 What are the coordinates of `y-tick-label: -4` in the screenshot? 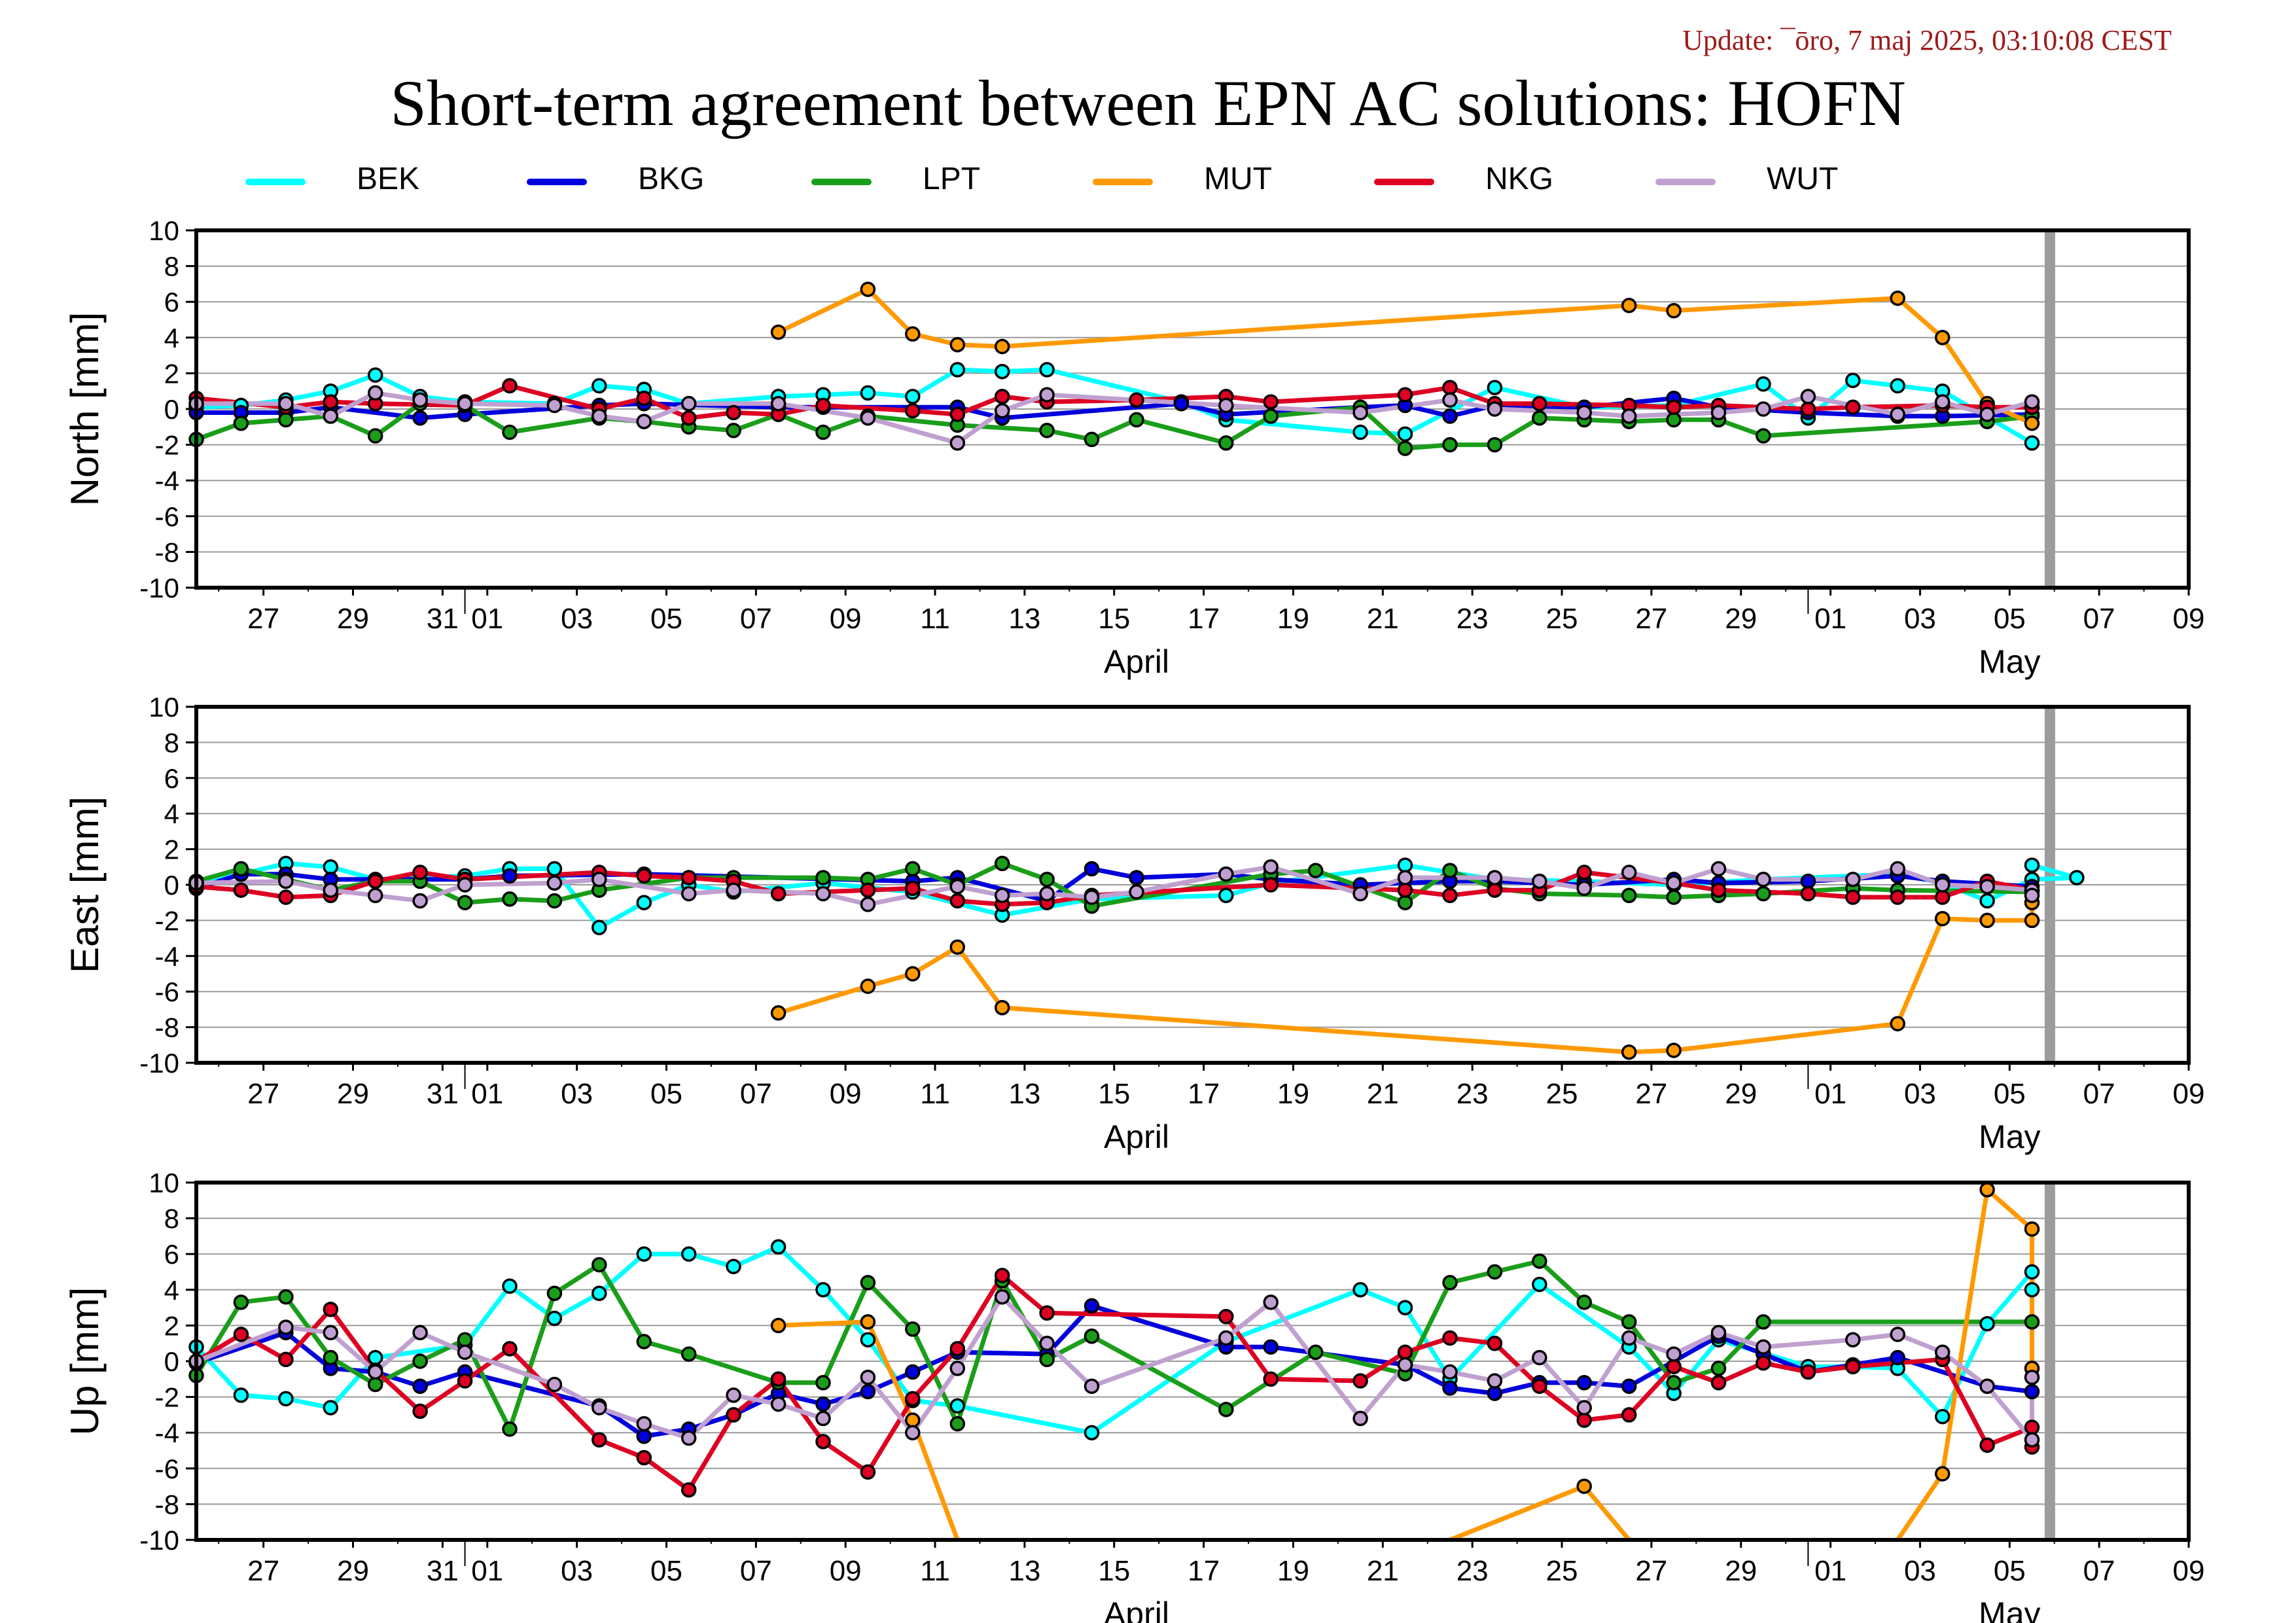 It's located at (167, 480).